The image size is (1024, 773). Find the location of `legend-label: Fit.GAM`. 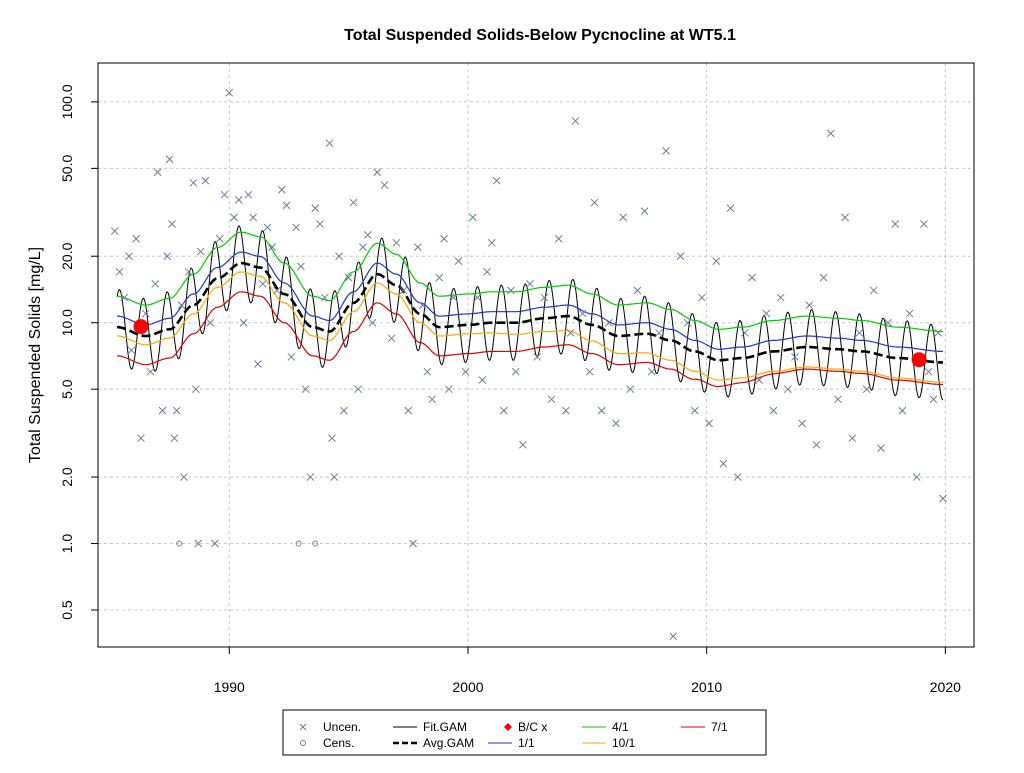

legend-label: Fit.GAM is located at coordinates (445, 727).